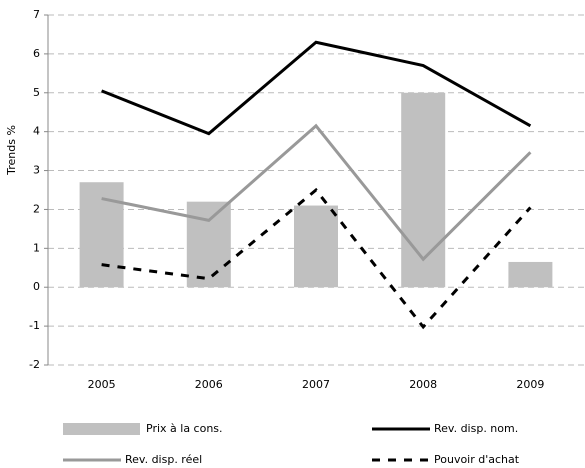  Describe the element at coordinates (36, 247) in the screenshot. I see `y-tick-label: 1` at that location.